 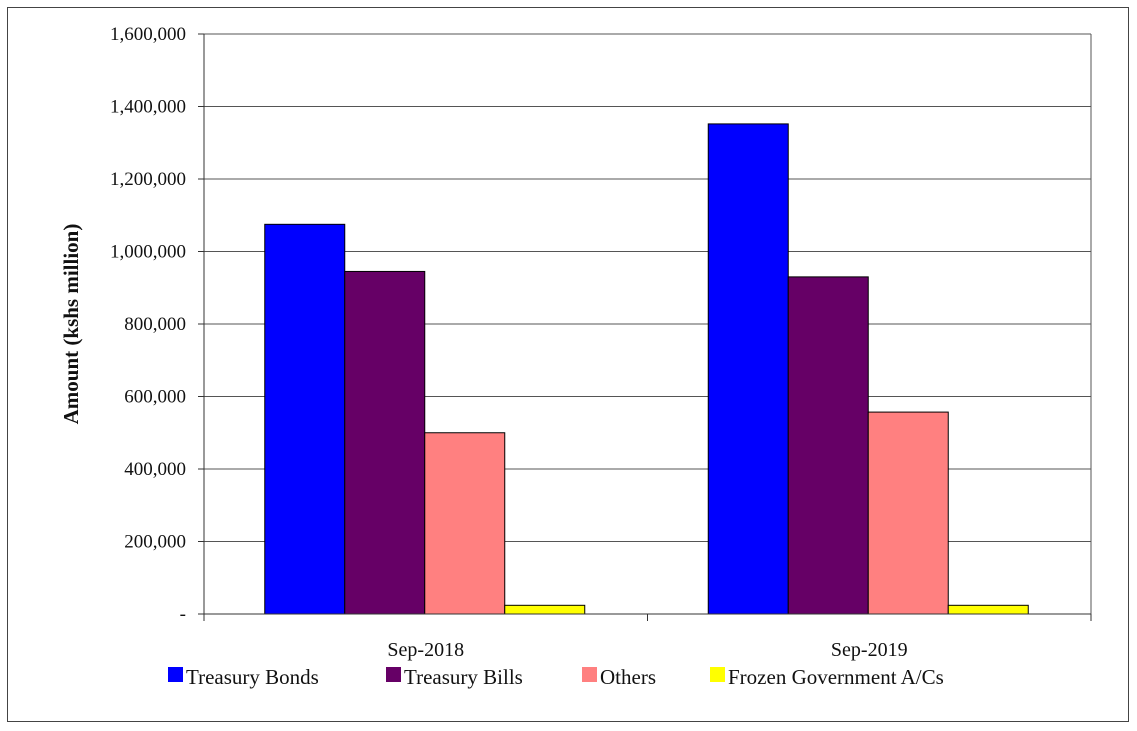 What do you see at coordinates (628, 677) in the screenshot?
I see `legend-label: Others` at bounding box center [628, 677].